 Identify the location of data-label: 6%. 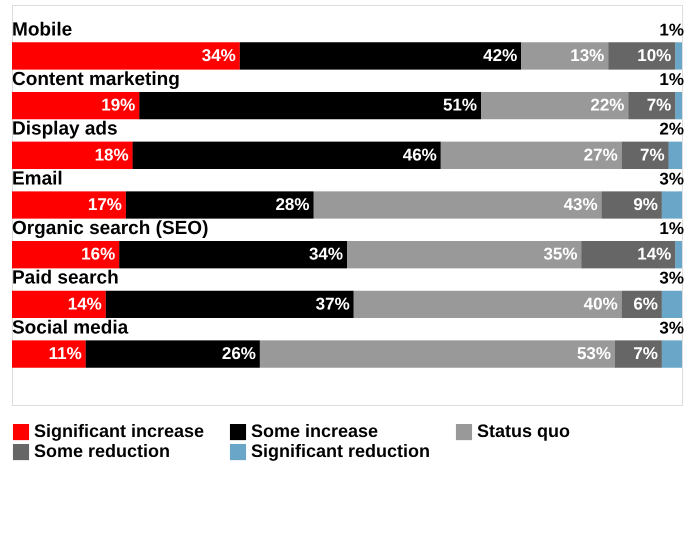
(645, 304).